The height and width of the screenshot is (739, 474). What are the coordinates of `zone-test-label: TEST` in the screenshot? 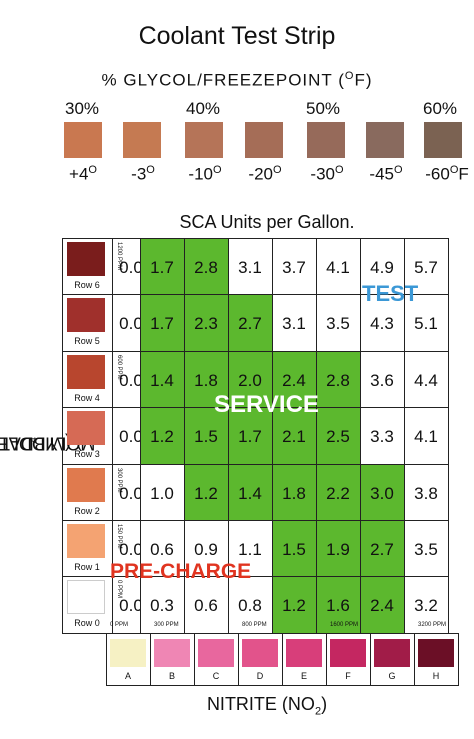 It's located at (390, 293).